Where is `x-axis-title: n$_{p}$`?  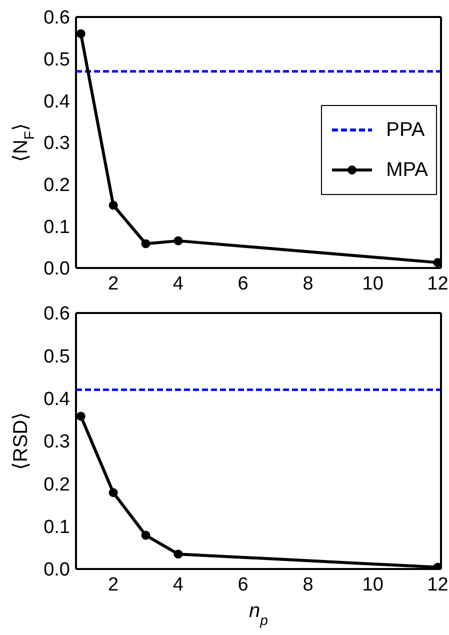 x-axis-title: n$_{p}$ is located at coordinates (258, 614).